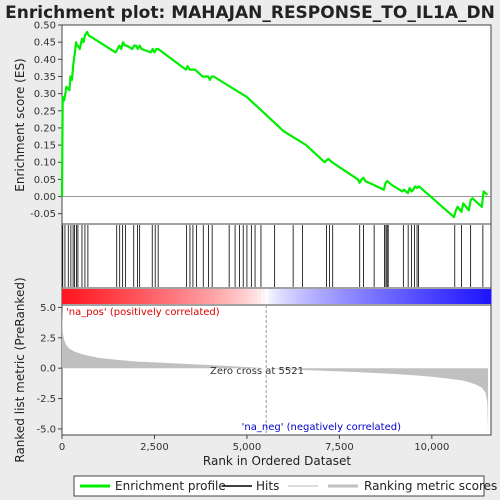 This screenshot has width=500, height=500. What do you see at coordinates (45, 163) in the screenshot?
I see `es-tick-label: 0.10` at bounding box center [45, 163].